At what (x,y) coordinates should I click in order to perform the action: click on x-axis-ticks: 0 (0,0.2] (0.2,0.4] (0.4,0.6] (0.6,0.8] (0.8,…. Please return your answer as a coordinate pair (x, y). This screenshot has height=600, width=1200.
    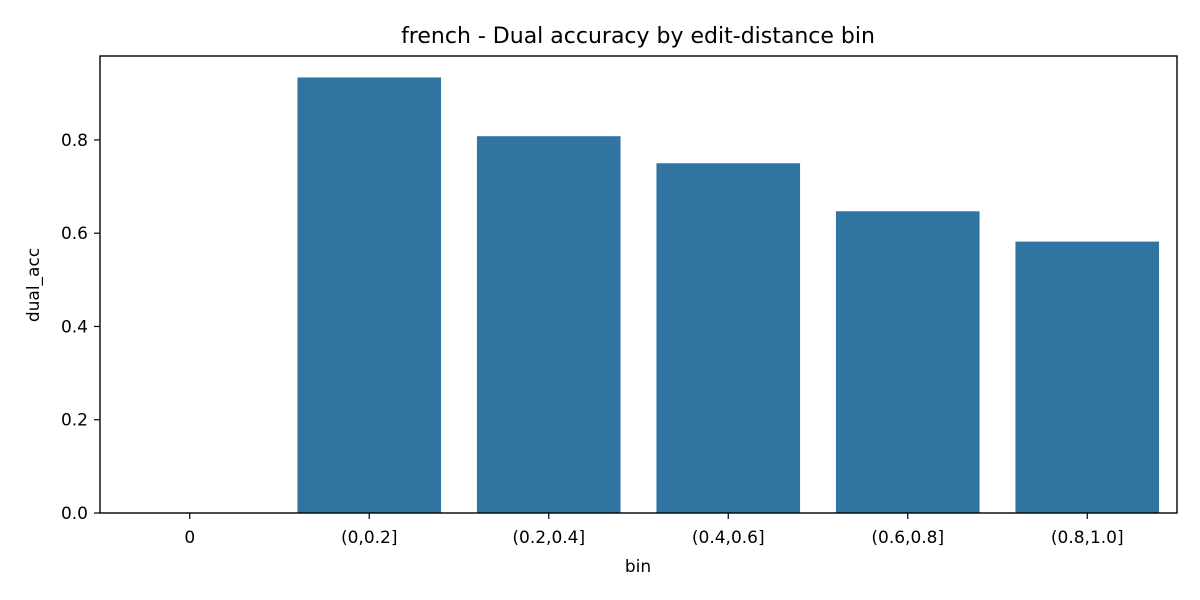
    Looking at the image, I should click on (654, 530).